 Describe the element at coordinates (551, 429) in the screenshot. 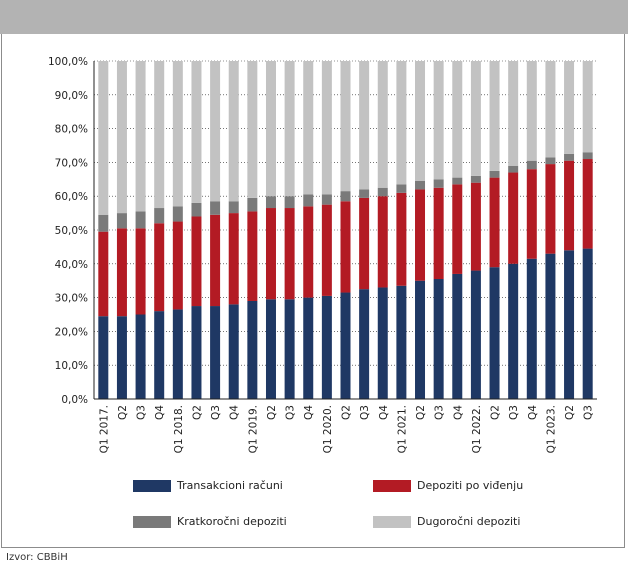

I see `x-tick-label: Q1 2023.` at that location.